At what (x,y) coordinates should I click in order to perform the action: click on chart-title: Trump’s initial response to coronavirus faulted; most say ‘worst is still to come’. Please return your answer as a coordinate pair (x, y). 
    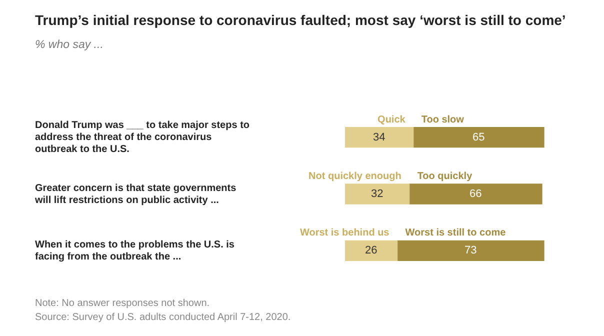
    Looking at the image, I should click on (300, 20).